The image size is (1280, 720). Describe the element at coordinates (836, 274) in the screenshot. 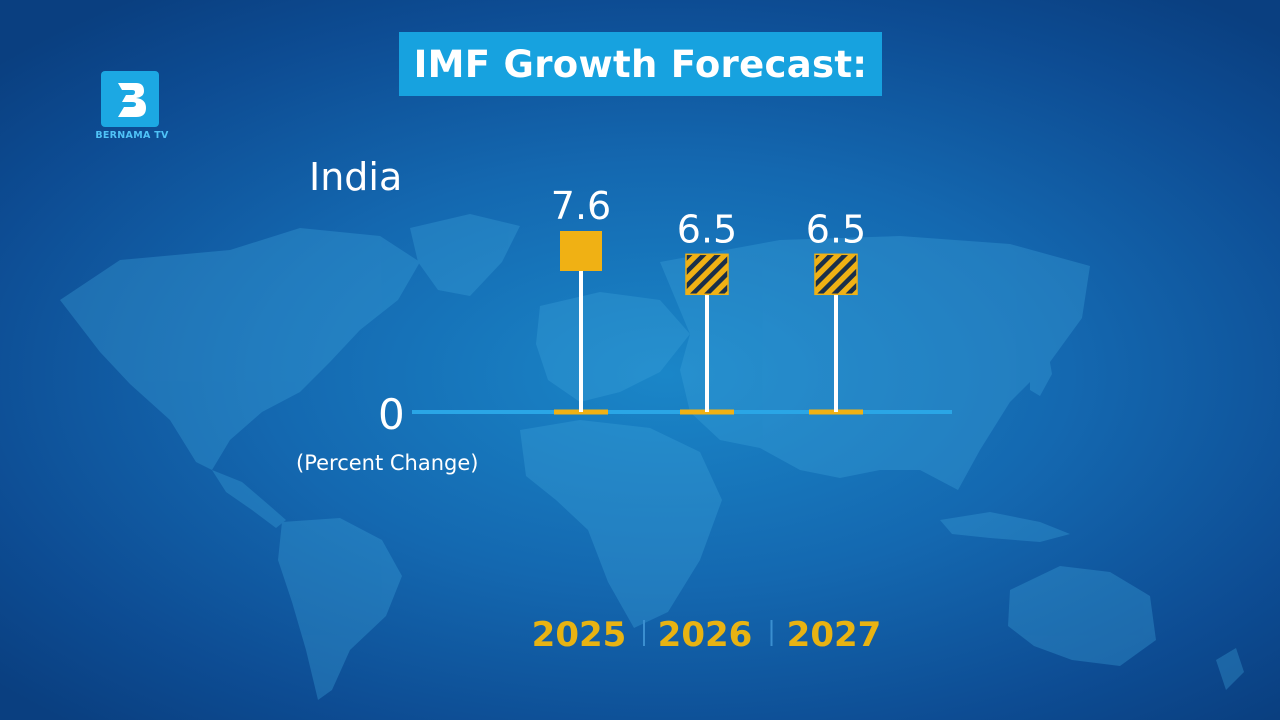

I see `value-marker-2027` at that location.